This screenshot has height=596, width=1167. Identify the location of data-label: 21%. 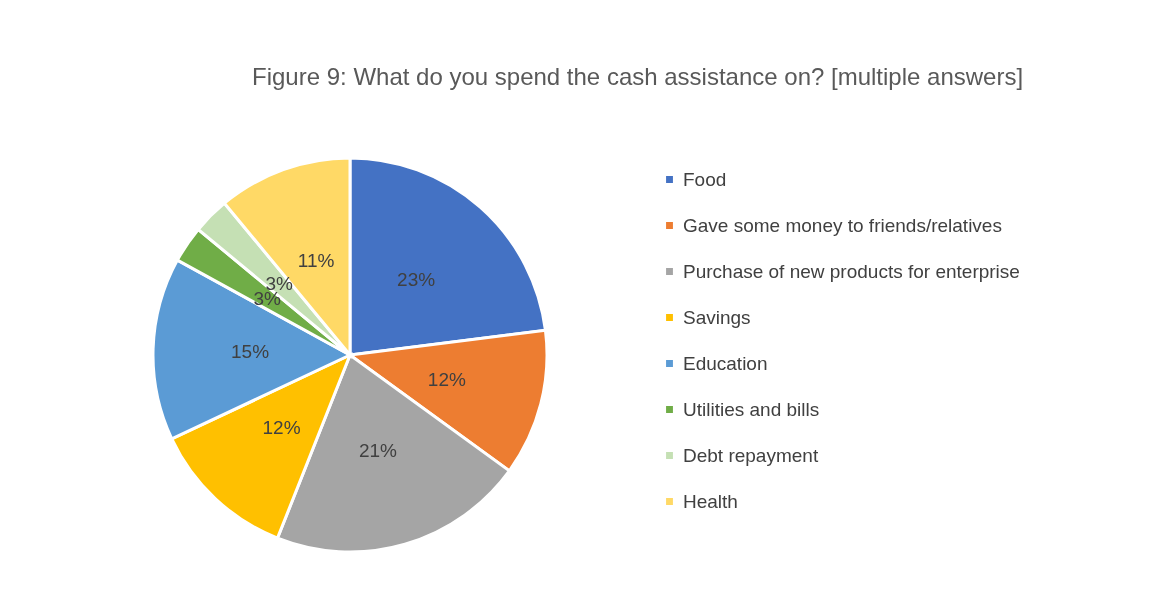
(378, 451).